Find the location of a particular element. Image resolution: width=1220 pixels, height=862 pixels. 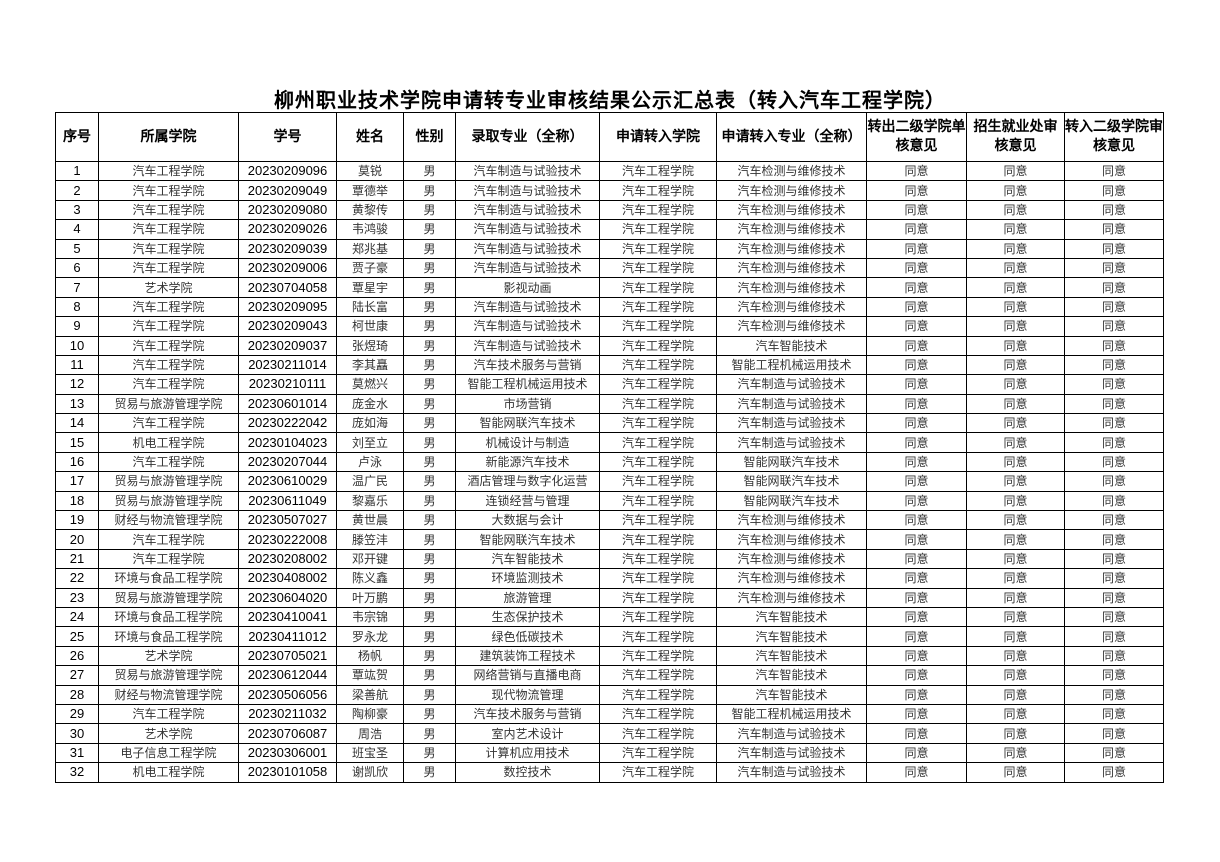

cell-admitted-major: 环境监测技术 is located at coordinates (527, 578).